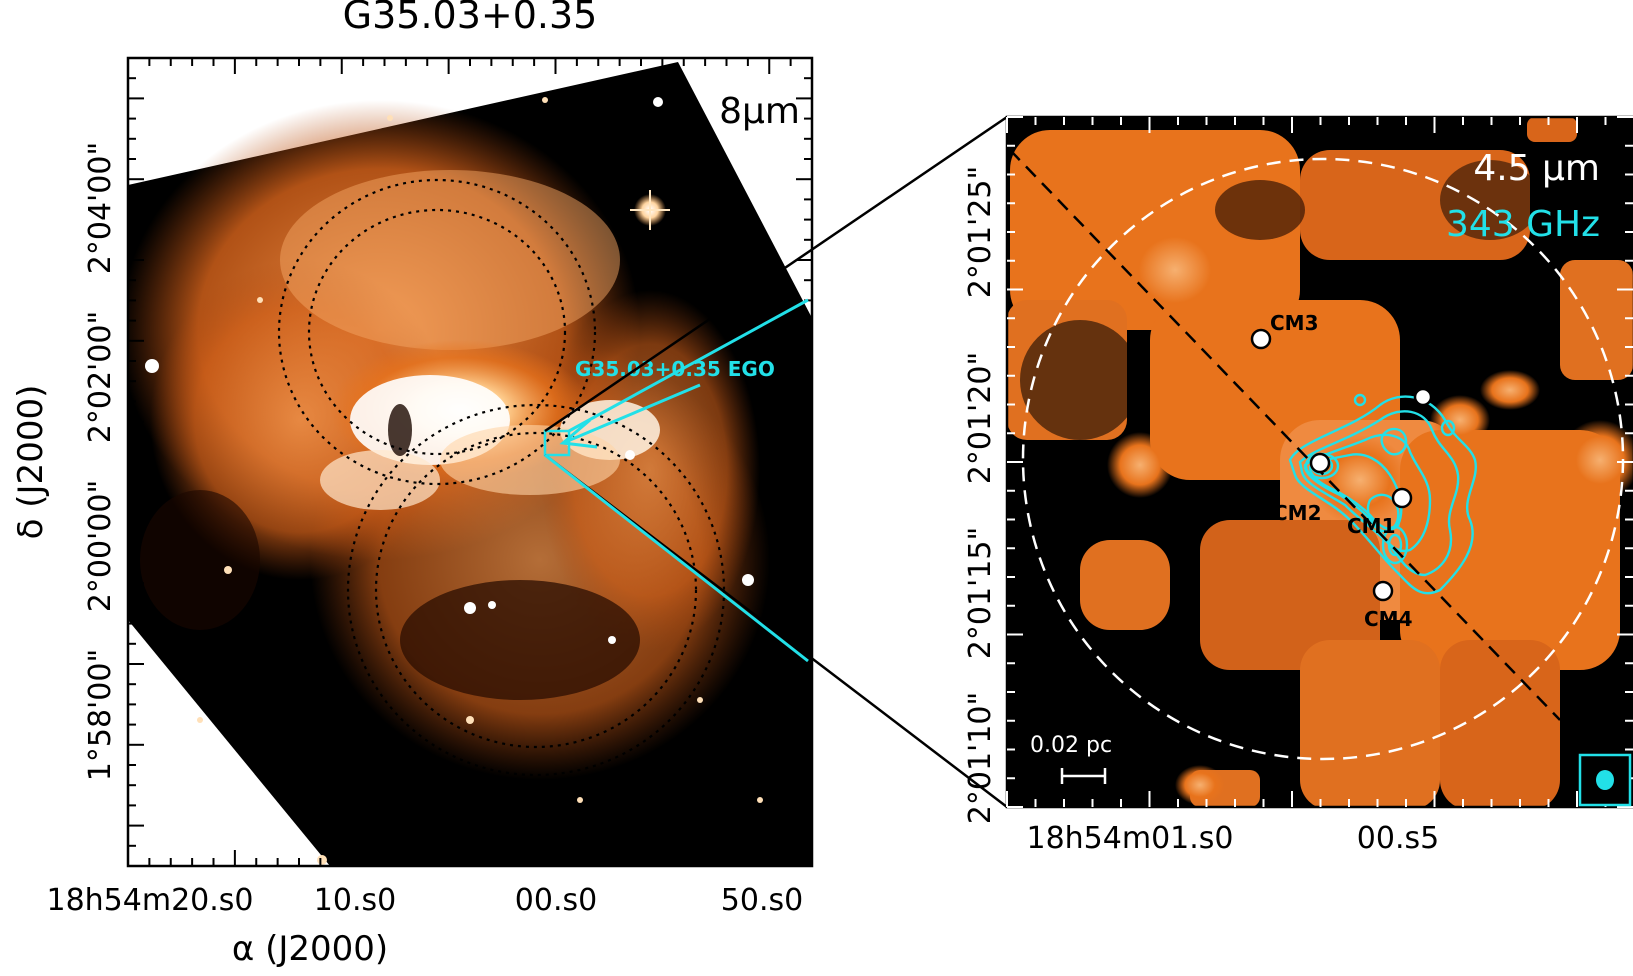 The height and width of the screenshot is (976, 1633). What do you see at coordinates (980, 232) in the screenshot?
I see `y-tick-label: 2°01'25"` at bounding box center [980, 232].